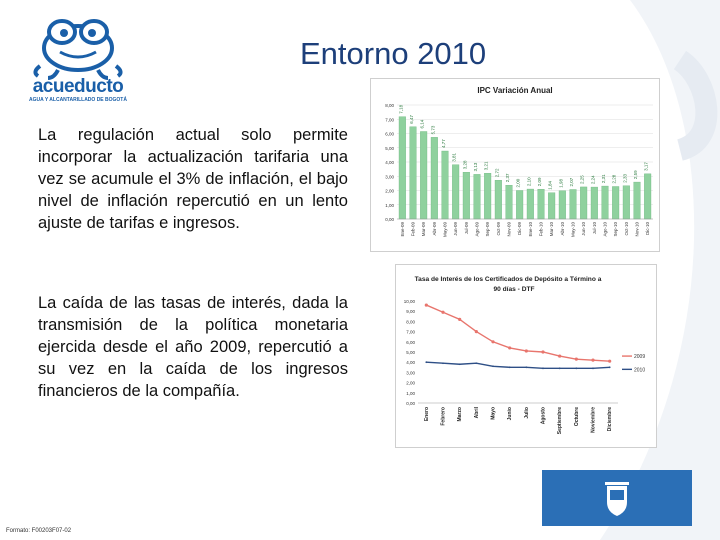 This screenshot has width=720, height=540. What do you see at coordinates (410, 301) in the screenshot?
I see `dtf-y-tick-label: 10,00` at bounding box center [410, 301].